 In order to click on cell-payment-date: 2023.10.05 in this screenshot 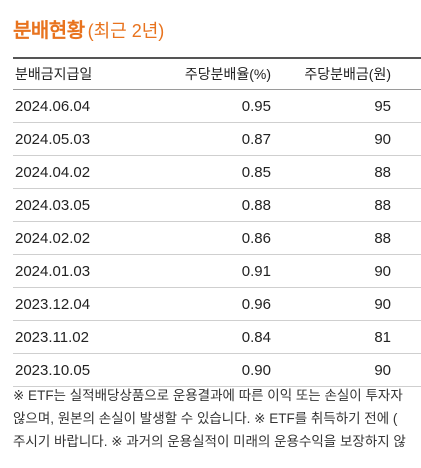, I will do `click(53, 370)`.